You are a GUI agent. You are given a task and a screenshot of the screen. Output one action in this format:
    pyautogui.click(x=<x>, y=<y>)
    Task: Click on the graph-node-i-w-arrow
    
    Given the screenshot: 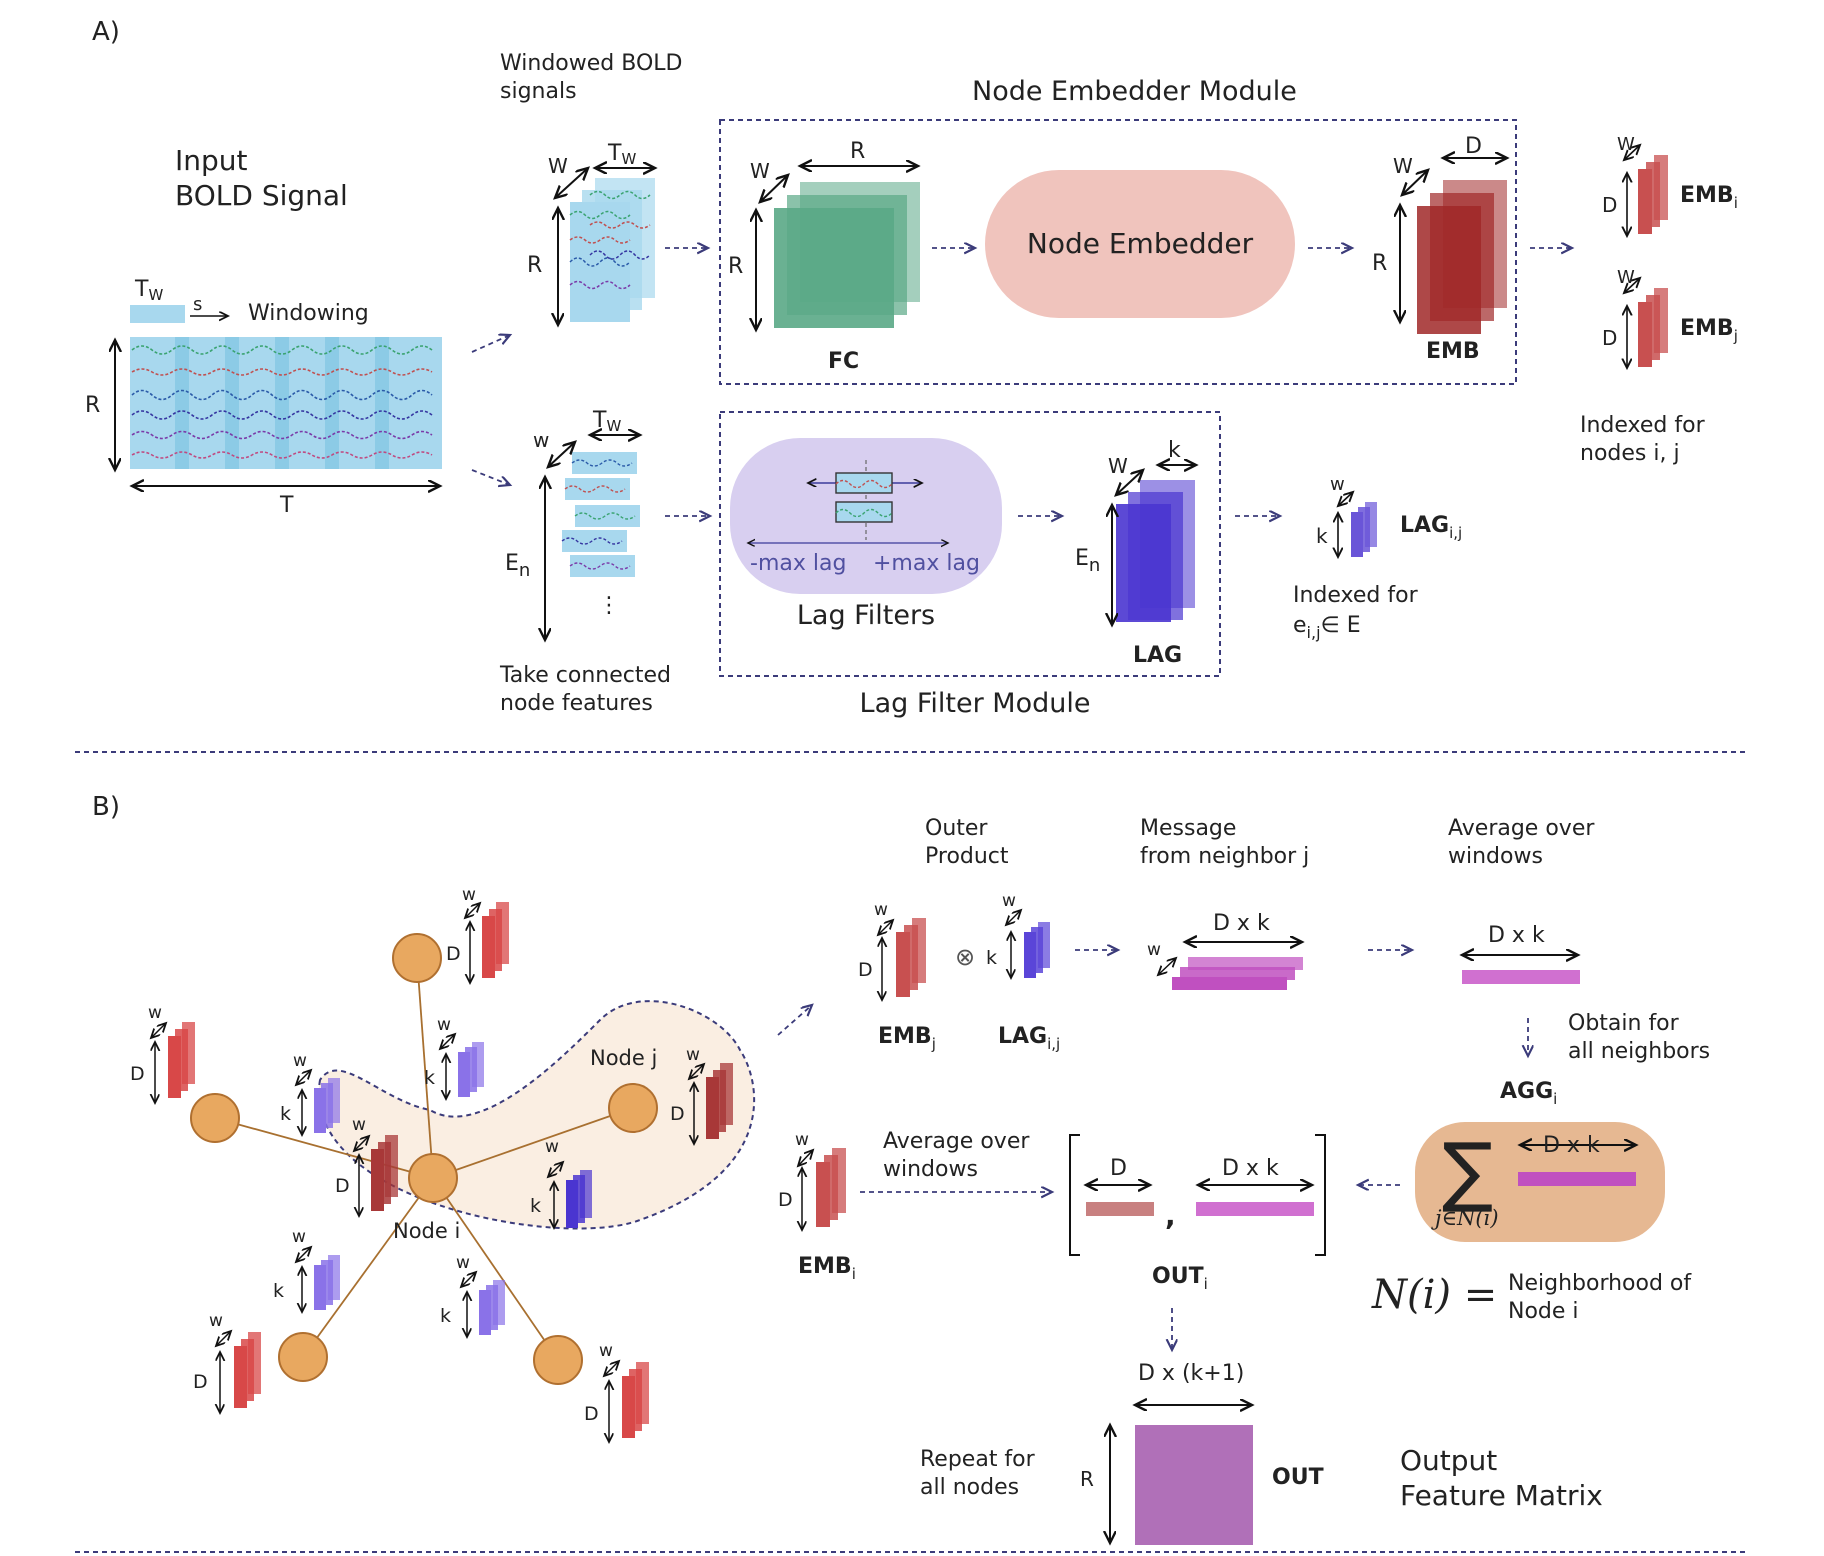 What is the action you would take?
    pyautogui.click(x=361, y=1143)
    